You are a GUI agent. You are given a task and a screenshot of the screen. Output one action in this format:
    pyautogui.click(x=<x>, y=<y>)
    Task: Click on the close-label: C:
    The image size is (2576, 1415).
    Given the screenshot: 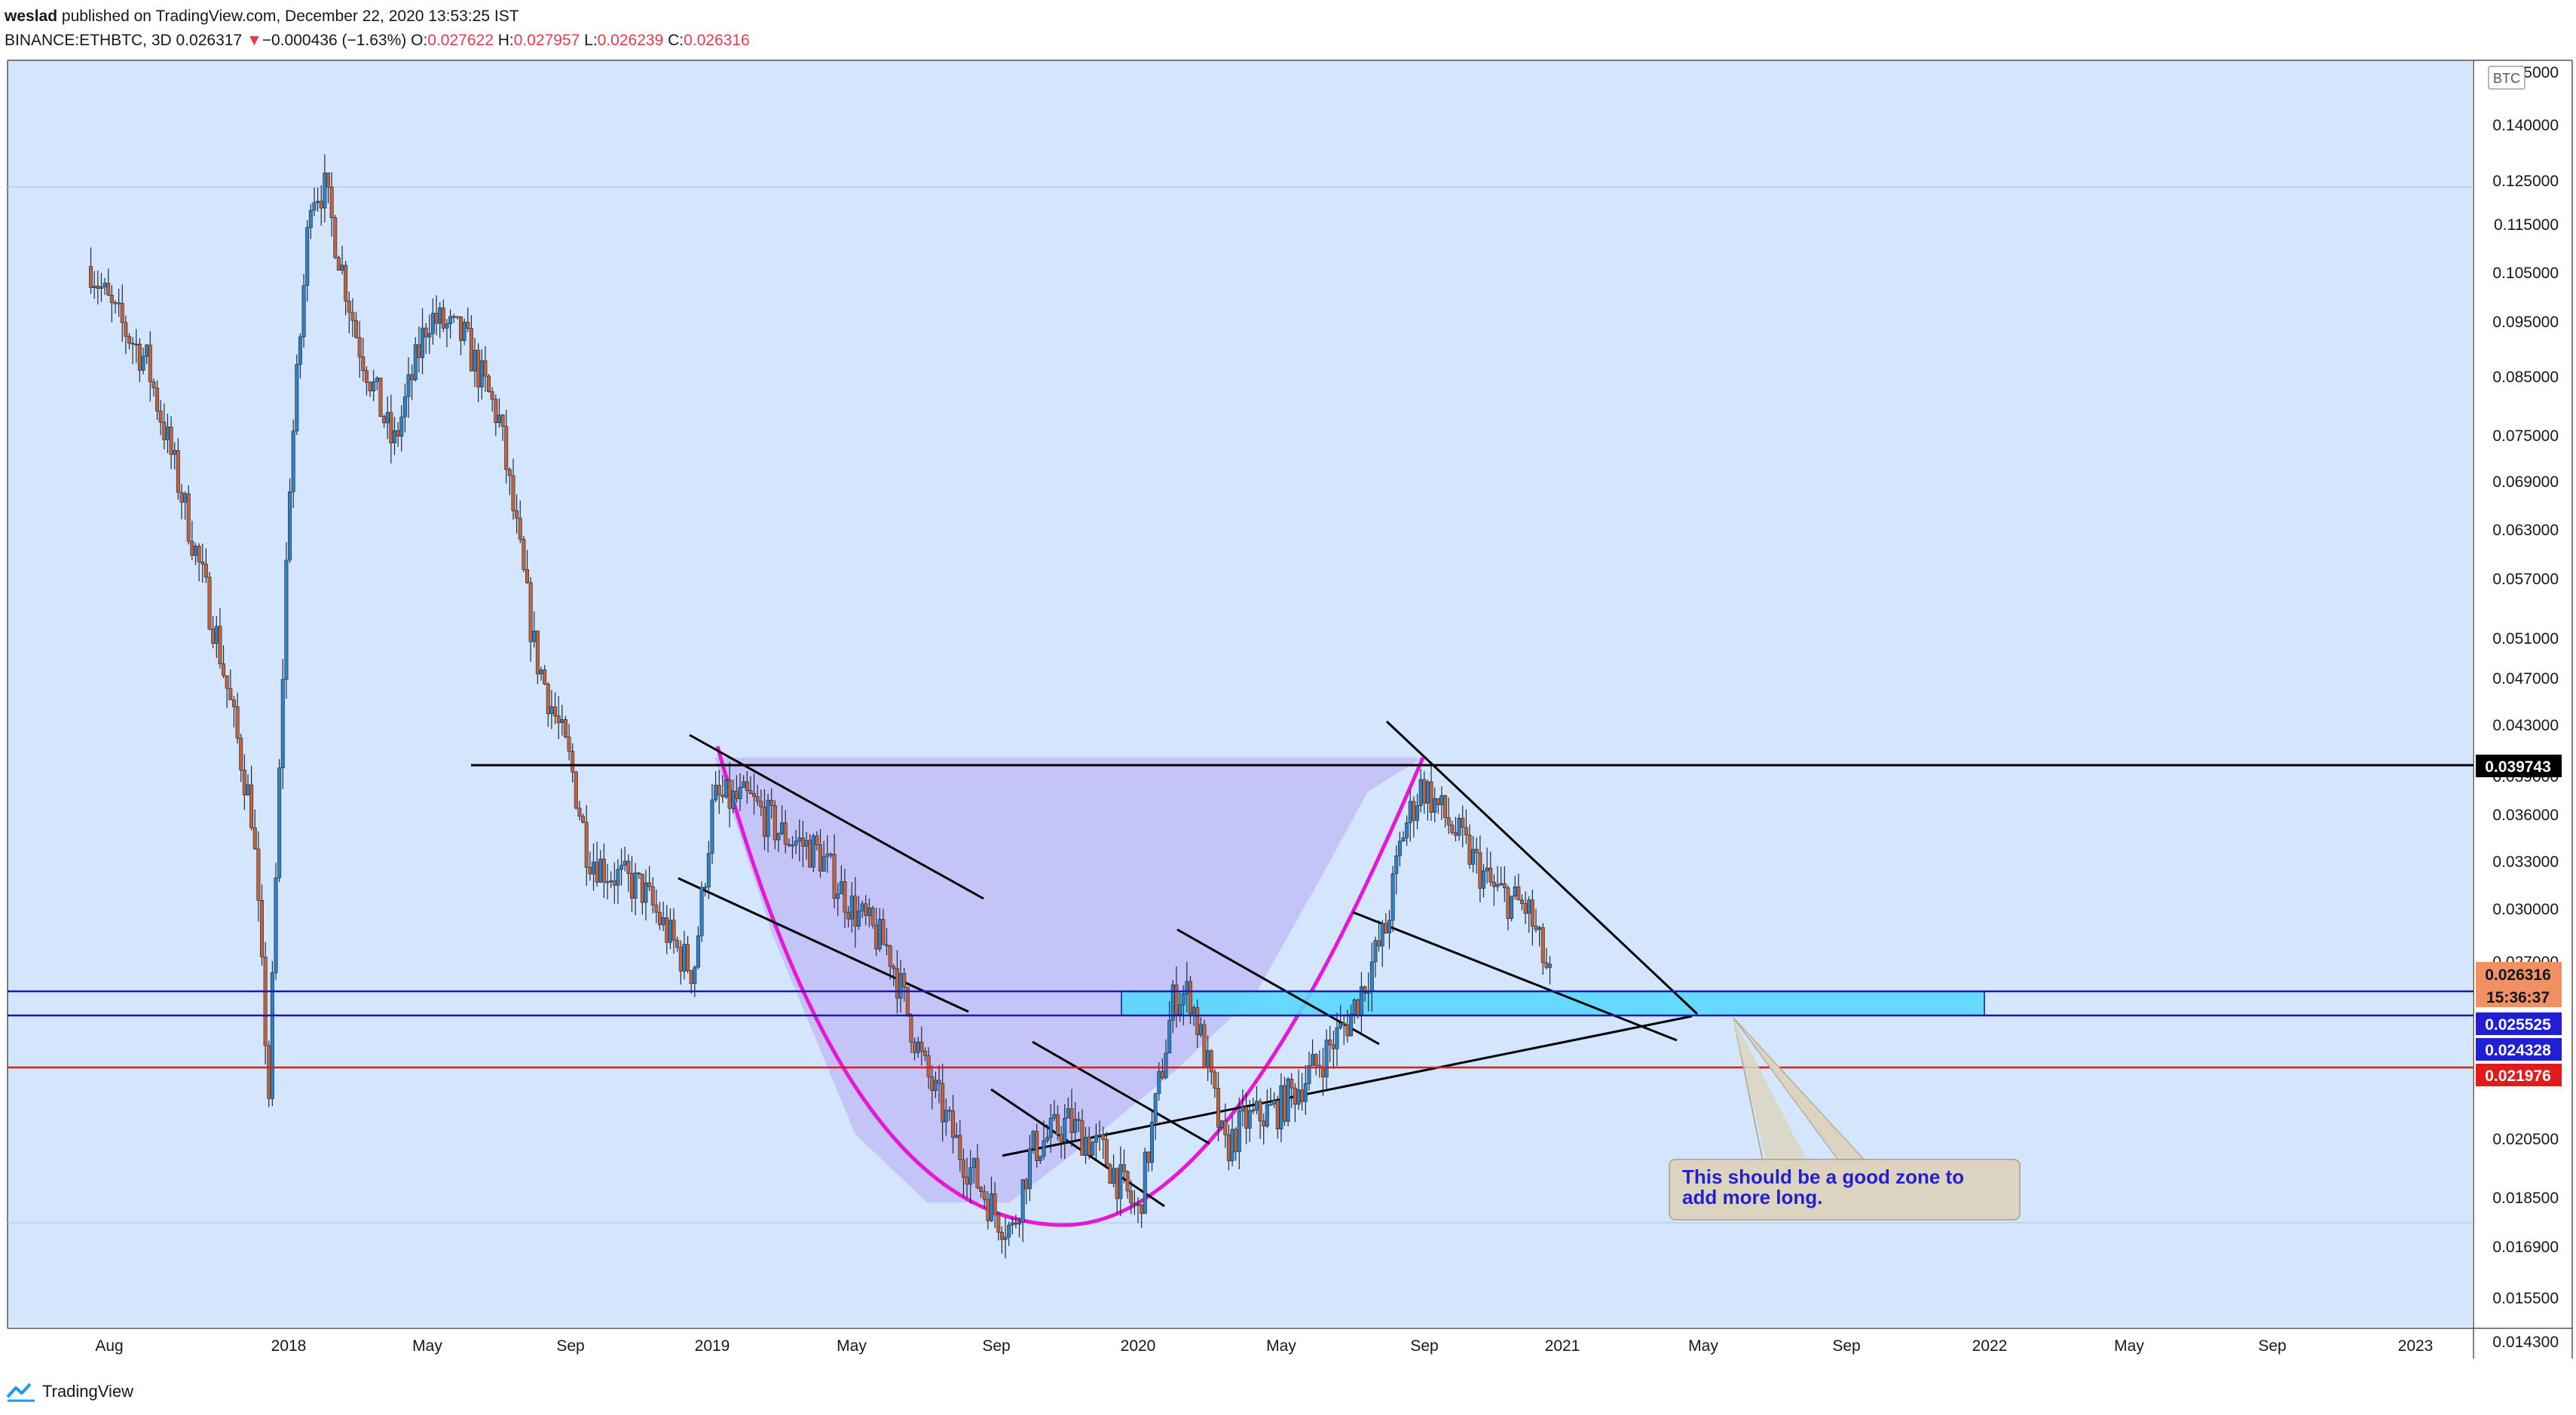 What is the action you would take?
    pyautogui.click(x=676, y=40)
    